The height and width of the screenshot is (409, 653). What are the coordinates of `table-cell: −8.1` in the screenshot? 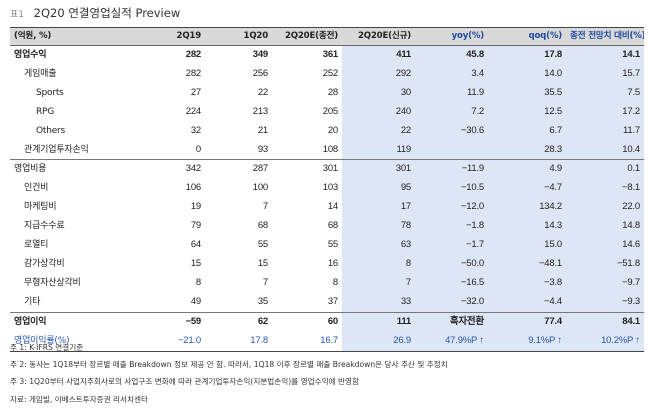 It's located at (605, 189).